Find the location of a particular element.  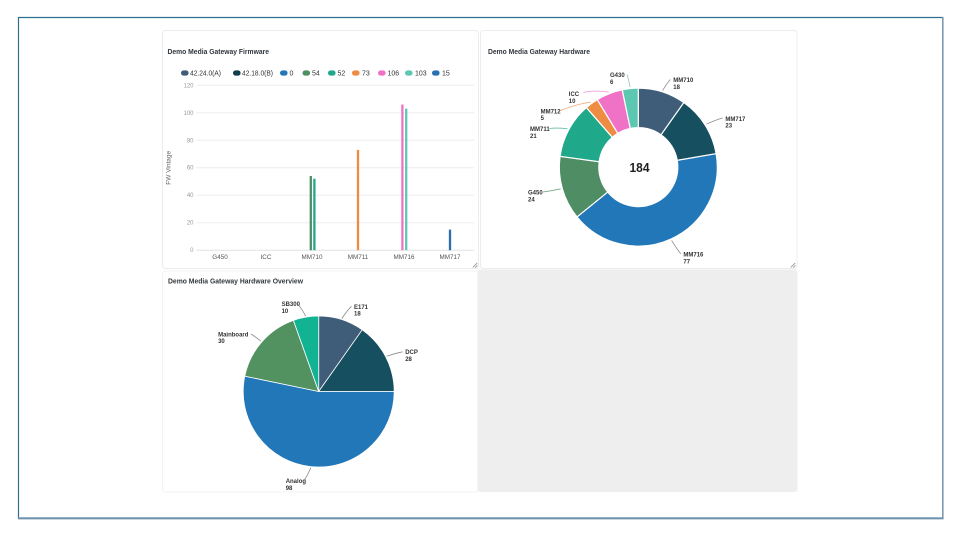

svg-text: E171 is located at coordinates (361, 308).